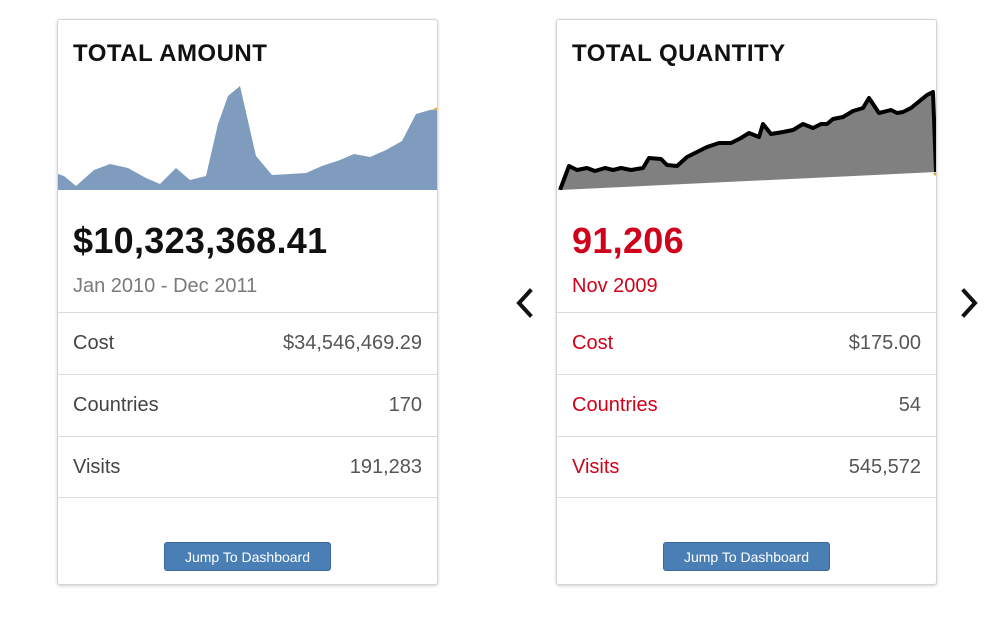  I want to click on next-card-button, so click(970, 303).